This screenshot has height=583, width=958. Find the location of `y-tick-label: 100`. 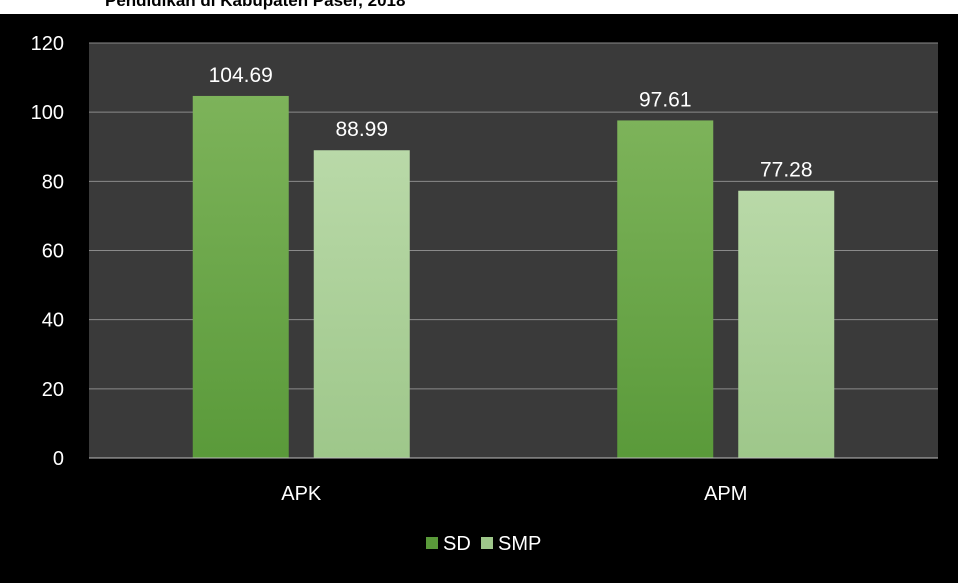

y-tick-label: 100 is located at coordinates (47, 113).